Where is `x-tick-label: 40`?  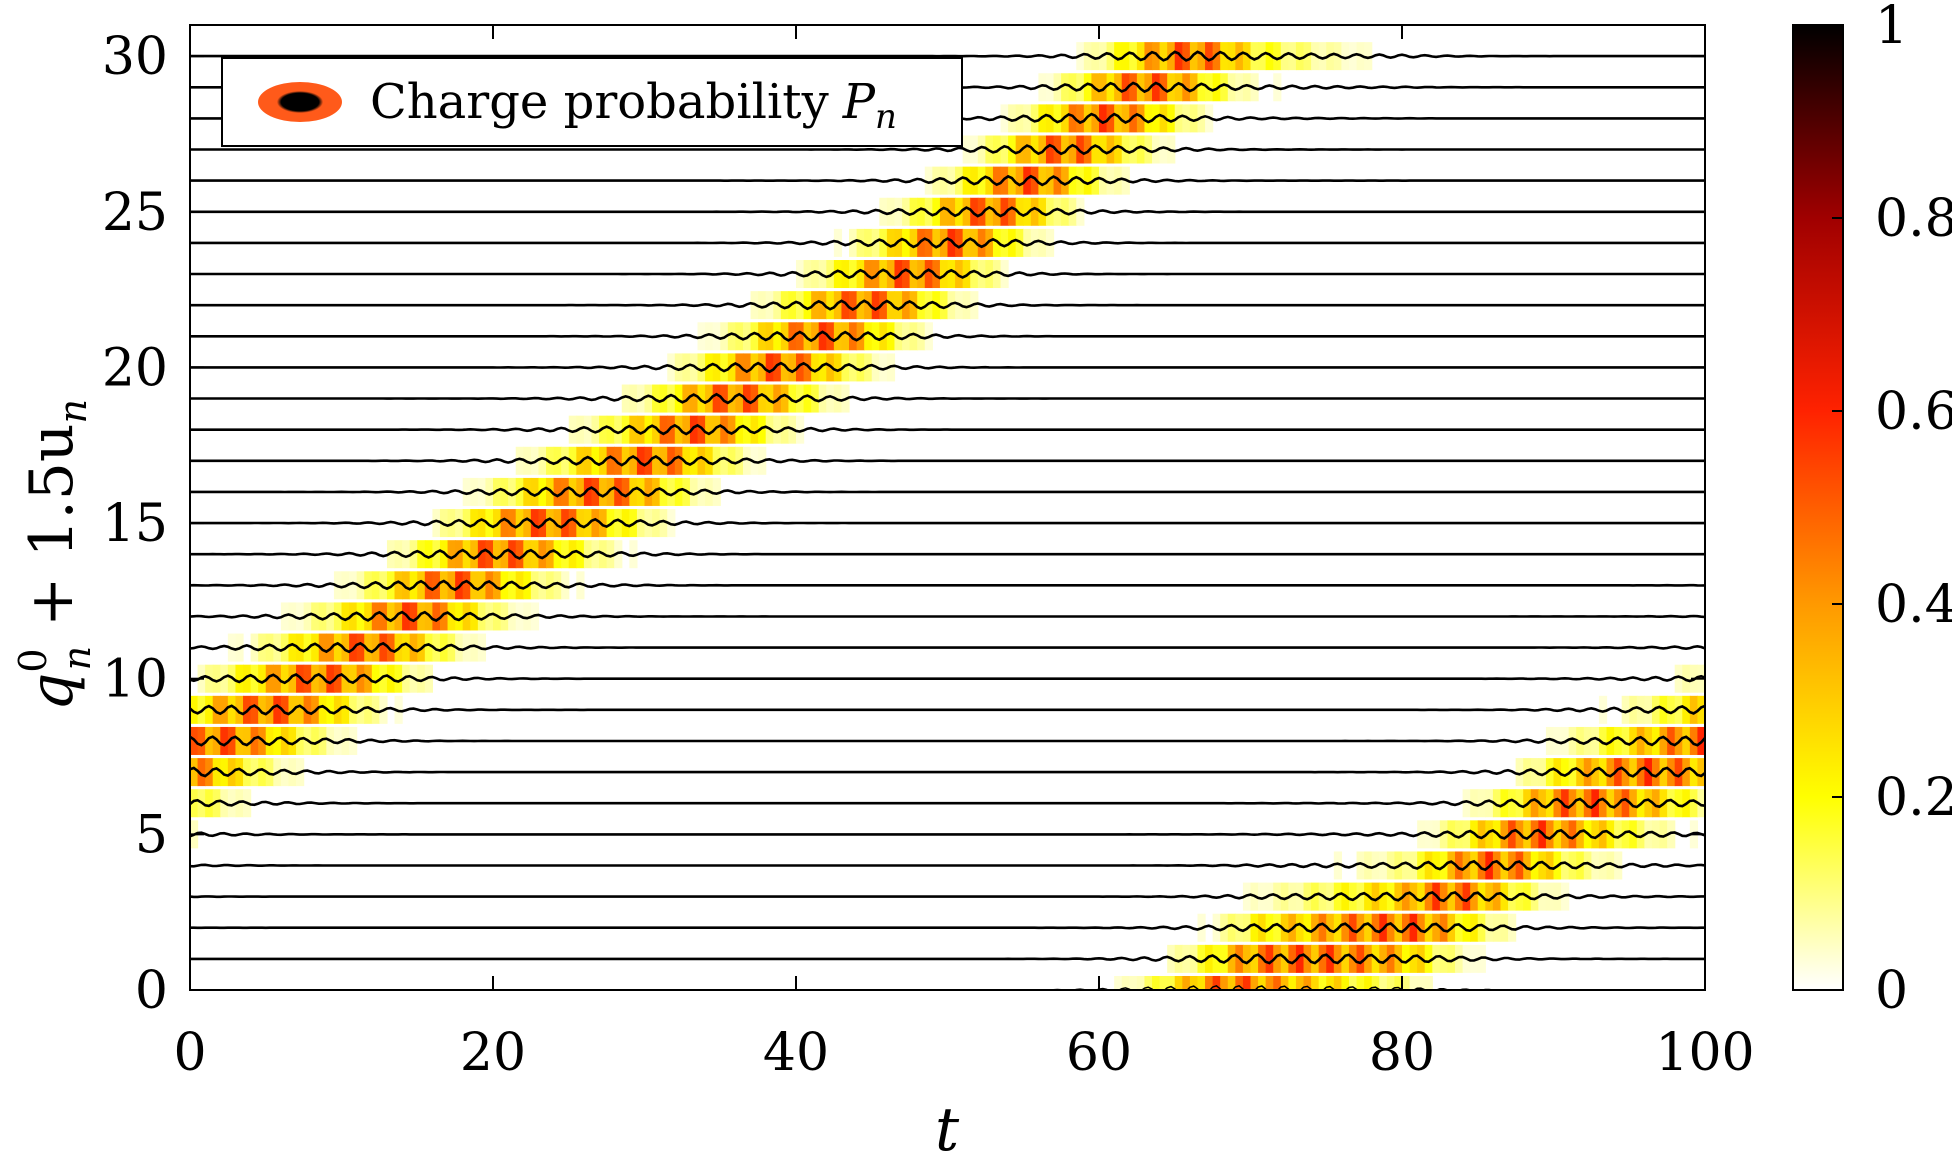 x-tick-label: 40 is located at coordinates (796, 1053).